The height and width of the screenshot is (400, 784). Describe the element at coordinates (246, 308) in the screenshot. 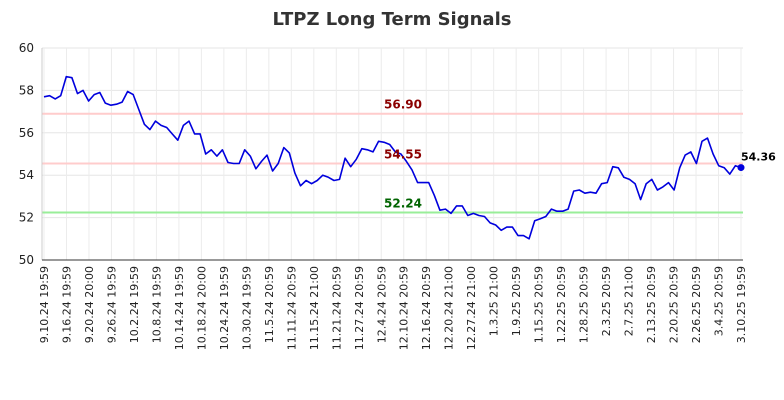

I see `x-tick-label: 10.30.24 19:59` at that location.